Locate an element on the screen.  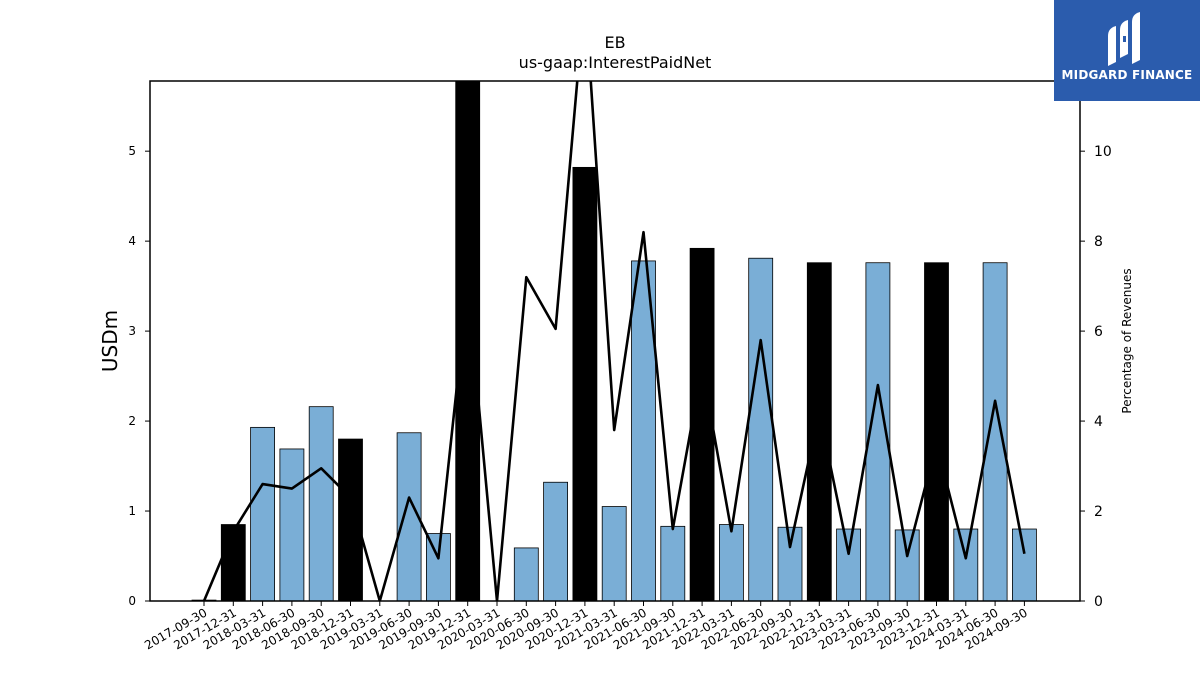
y-tick-label-right-4: 4 is located at coordinates (1098, 422).